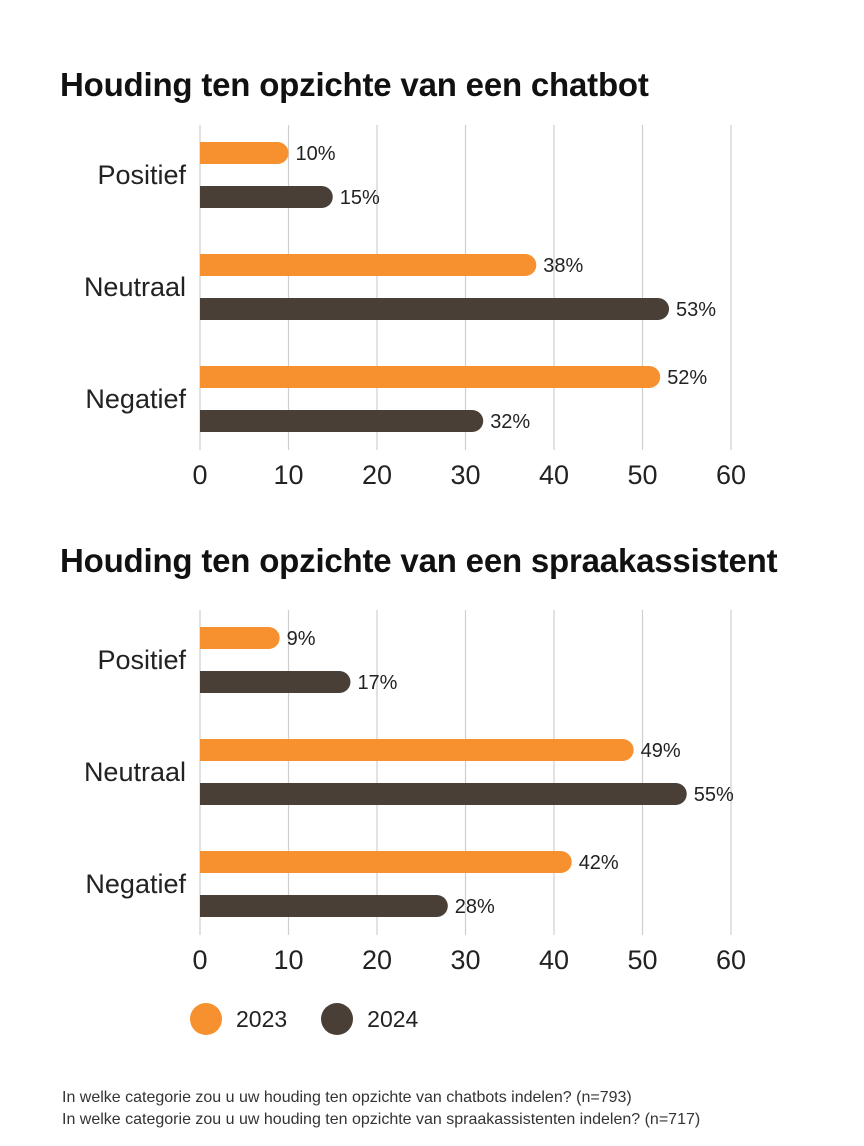 This screenshot has height=1146, width=864. I want to click on chart-title-chatbot: Houding ten opzichte van een chatbot, so click(354, 84).